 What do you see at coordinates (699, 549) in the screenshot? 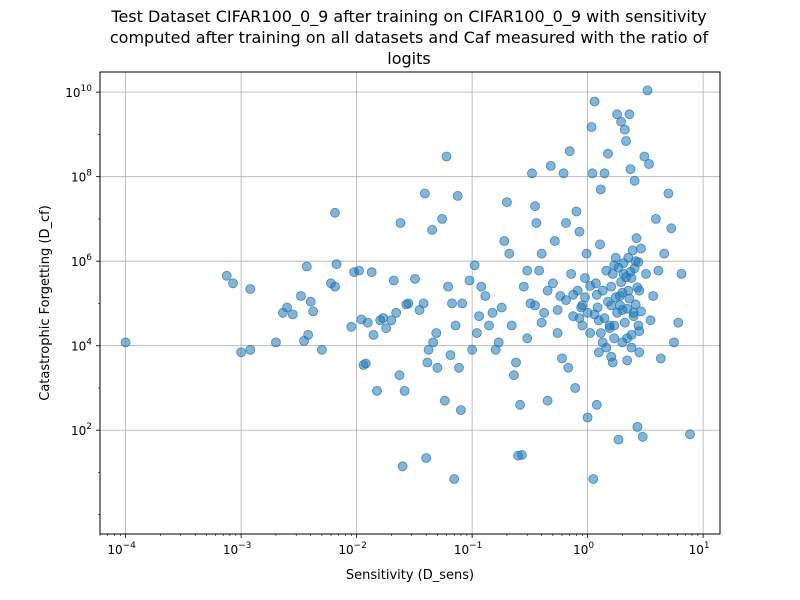
I see `x-tick-label: 10¹` at bounding box center [699, 549].